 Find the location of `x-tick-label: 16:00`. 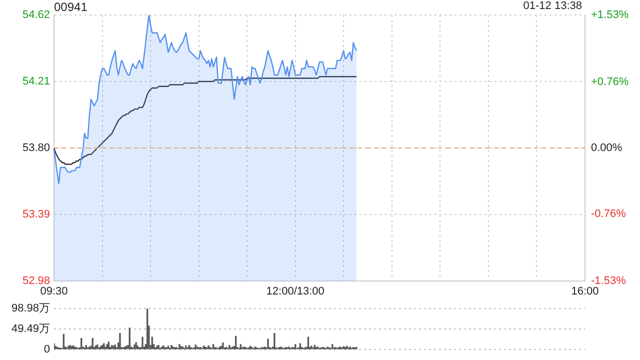

x-tick-label: 16:00 is located at coordinates (585, 292).